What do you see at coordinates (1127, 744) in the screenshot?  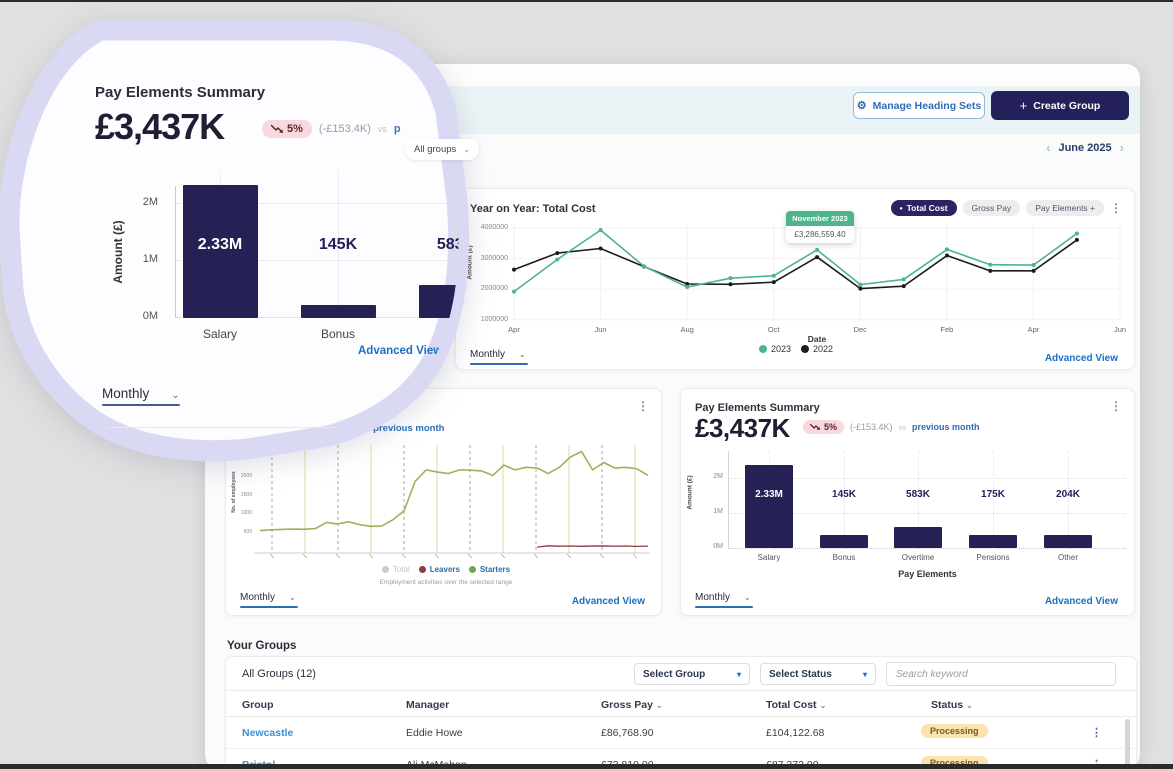 I see `table-scrollbar` at bounding box center [1127, 744].